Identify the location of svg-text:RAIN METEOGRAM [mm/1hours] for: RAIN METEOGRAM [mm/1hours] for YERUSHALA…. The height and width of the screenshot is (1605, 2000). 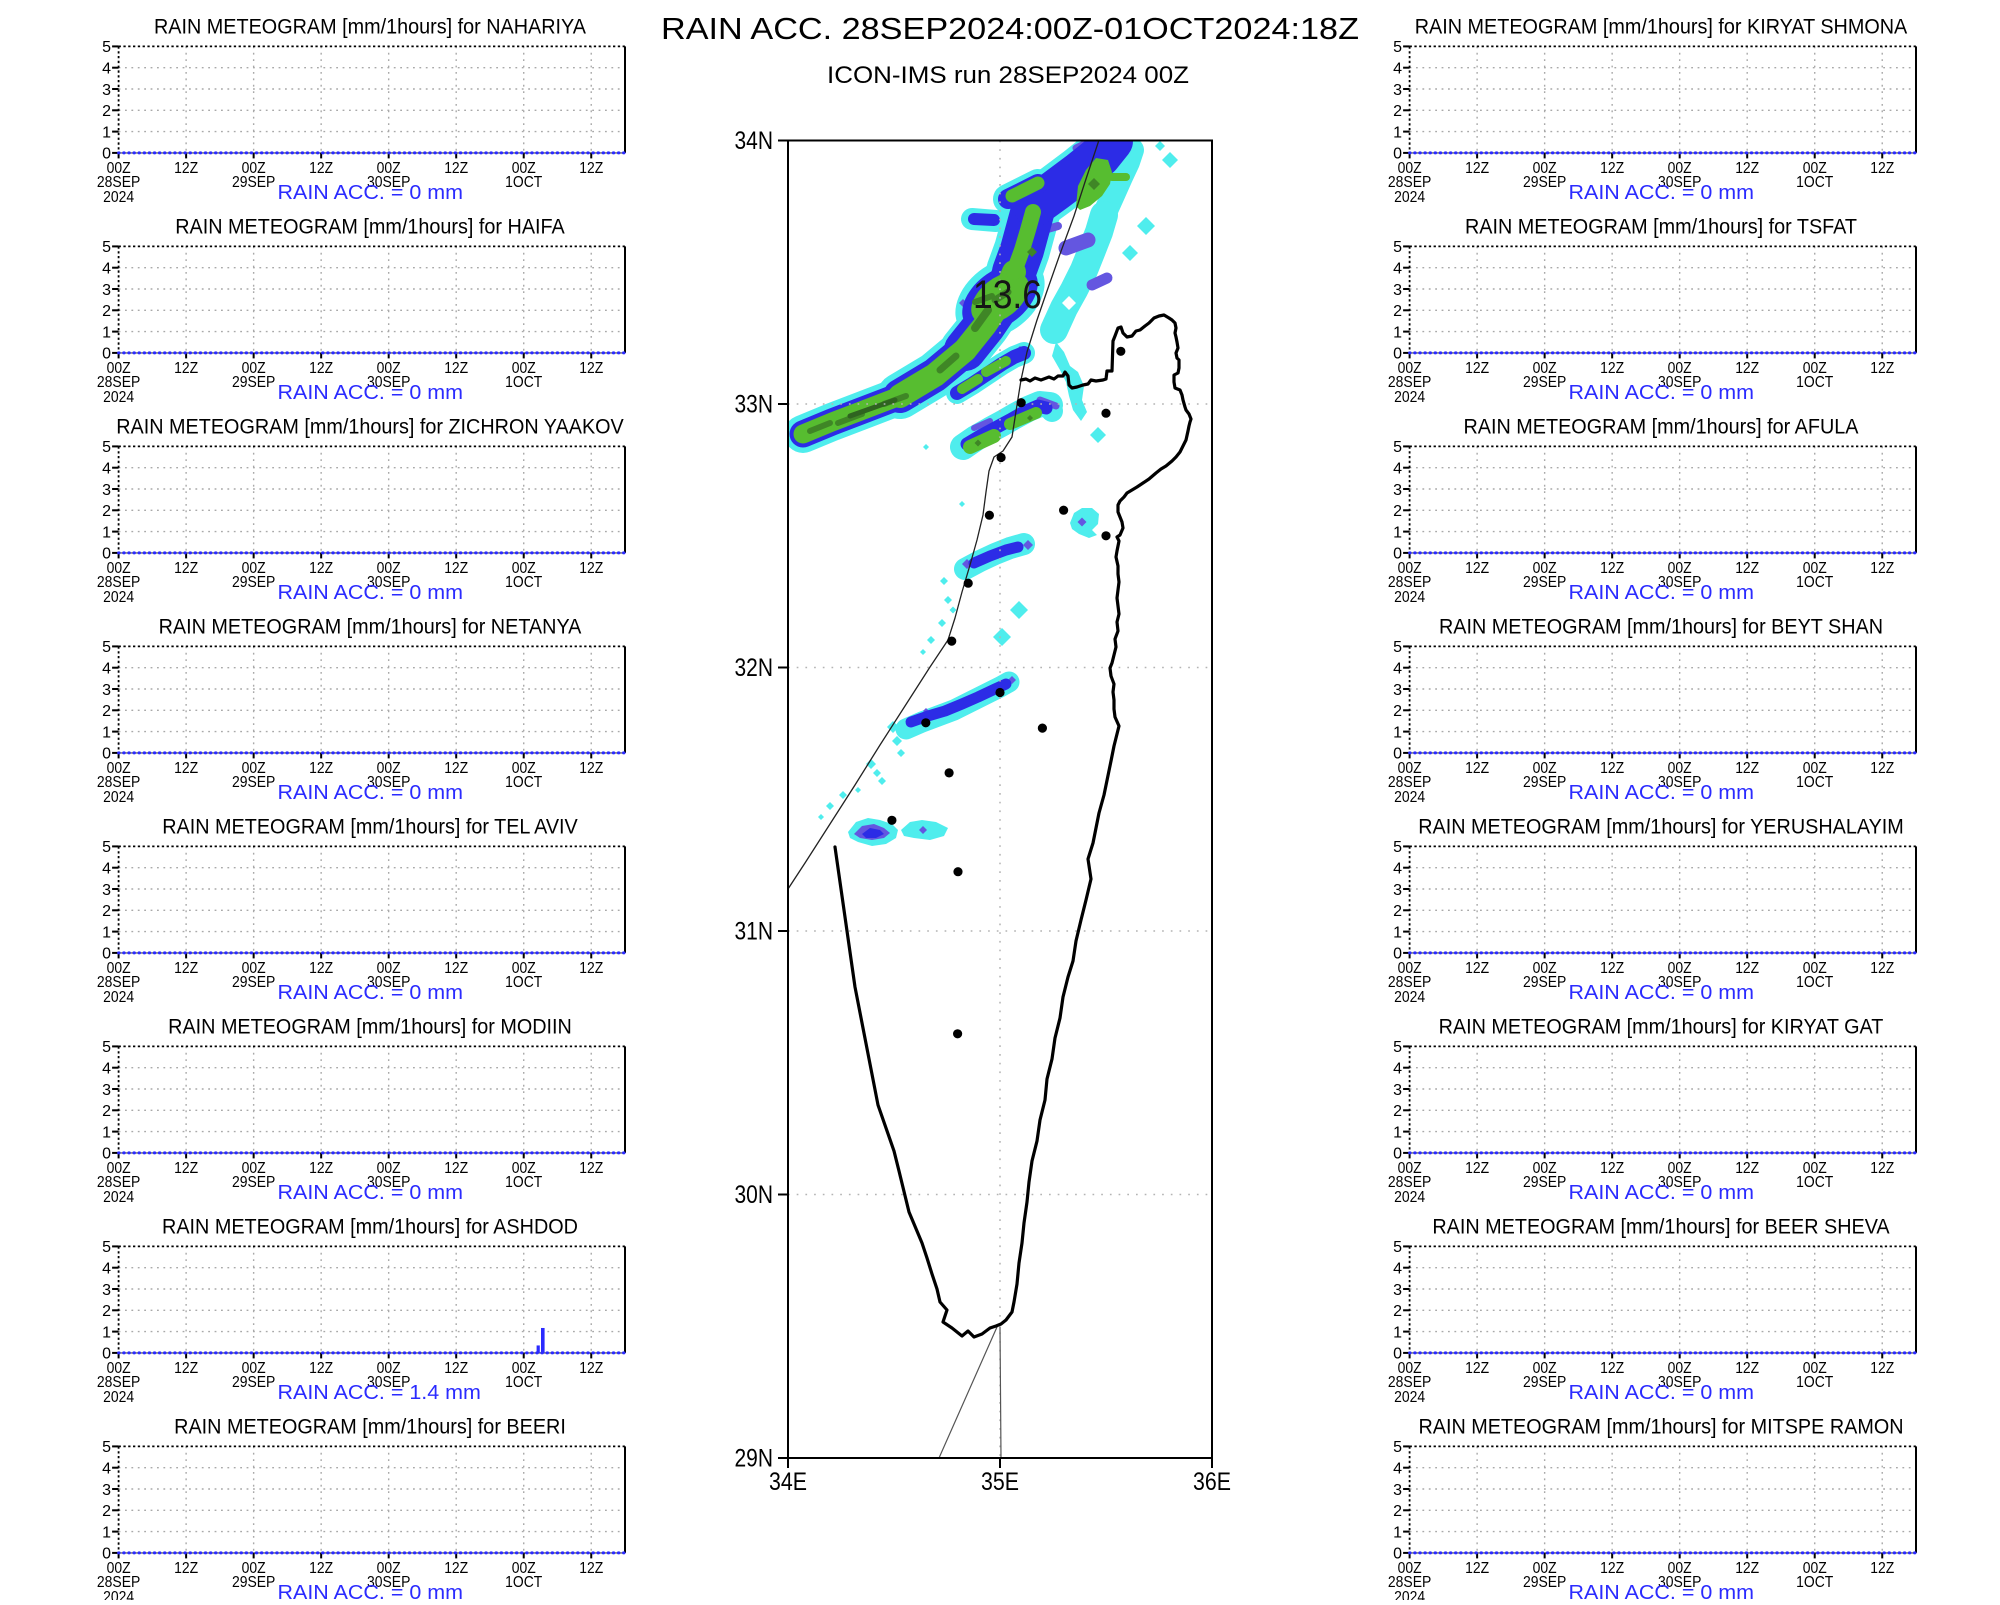
(1661, 827).